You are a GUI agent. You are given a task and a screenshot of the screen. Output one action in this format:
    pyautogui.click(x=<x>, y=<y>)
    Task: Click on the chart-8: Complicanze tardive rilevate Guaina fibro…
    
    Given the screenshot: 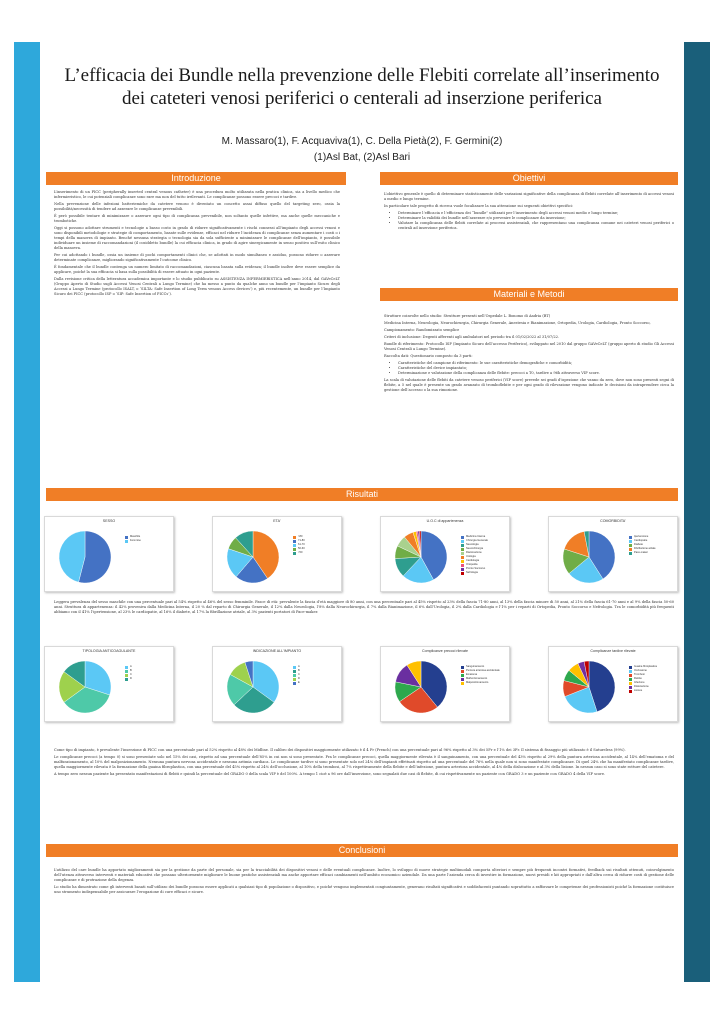 What is the action you would take?
    pyautogui.click(x=613, y=684)
    